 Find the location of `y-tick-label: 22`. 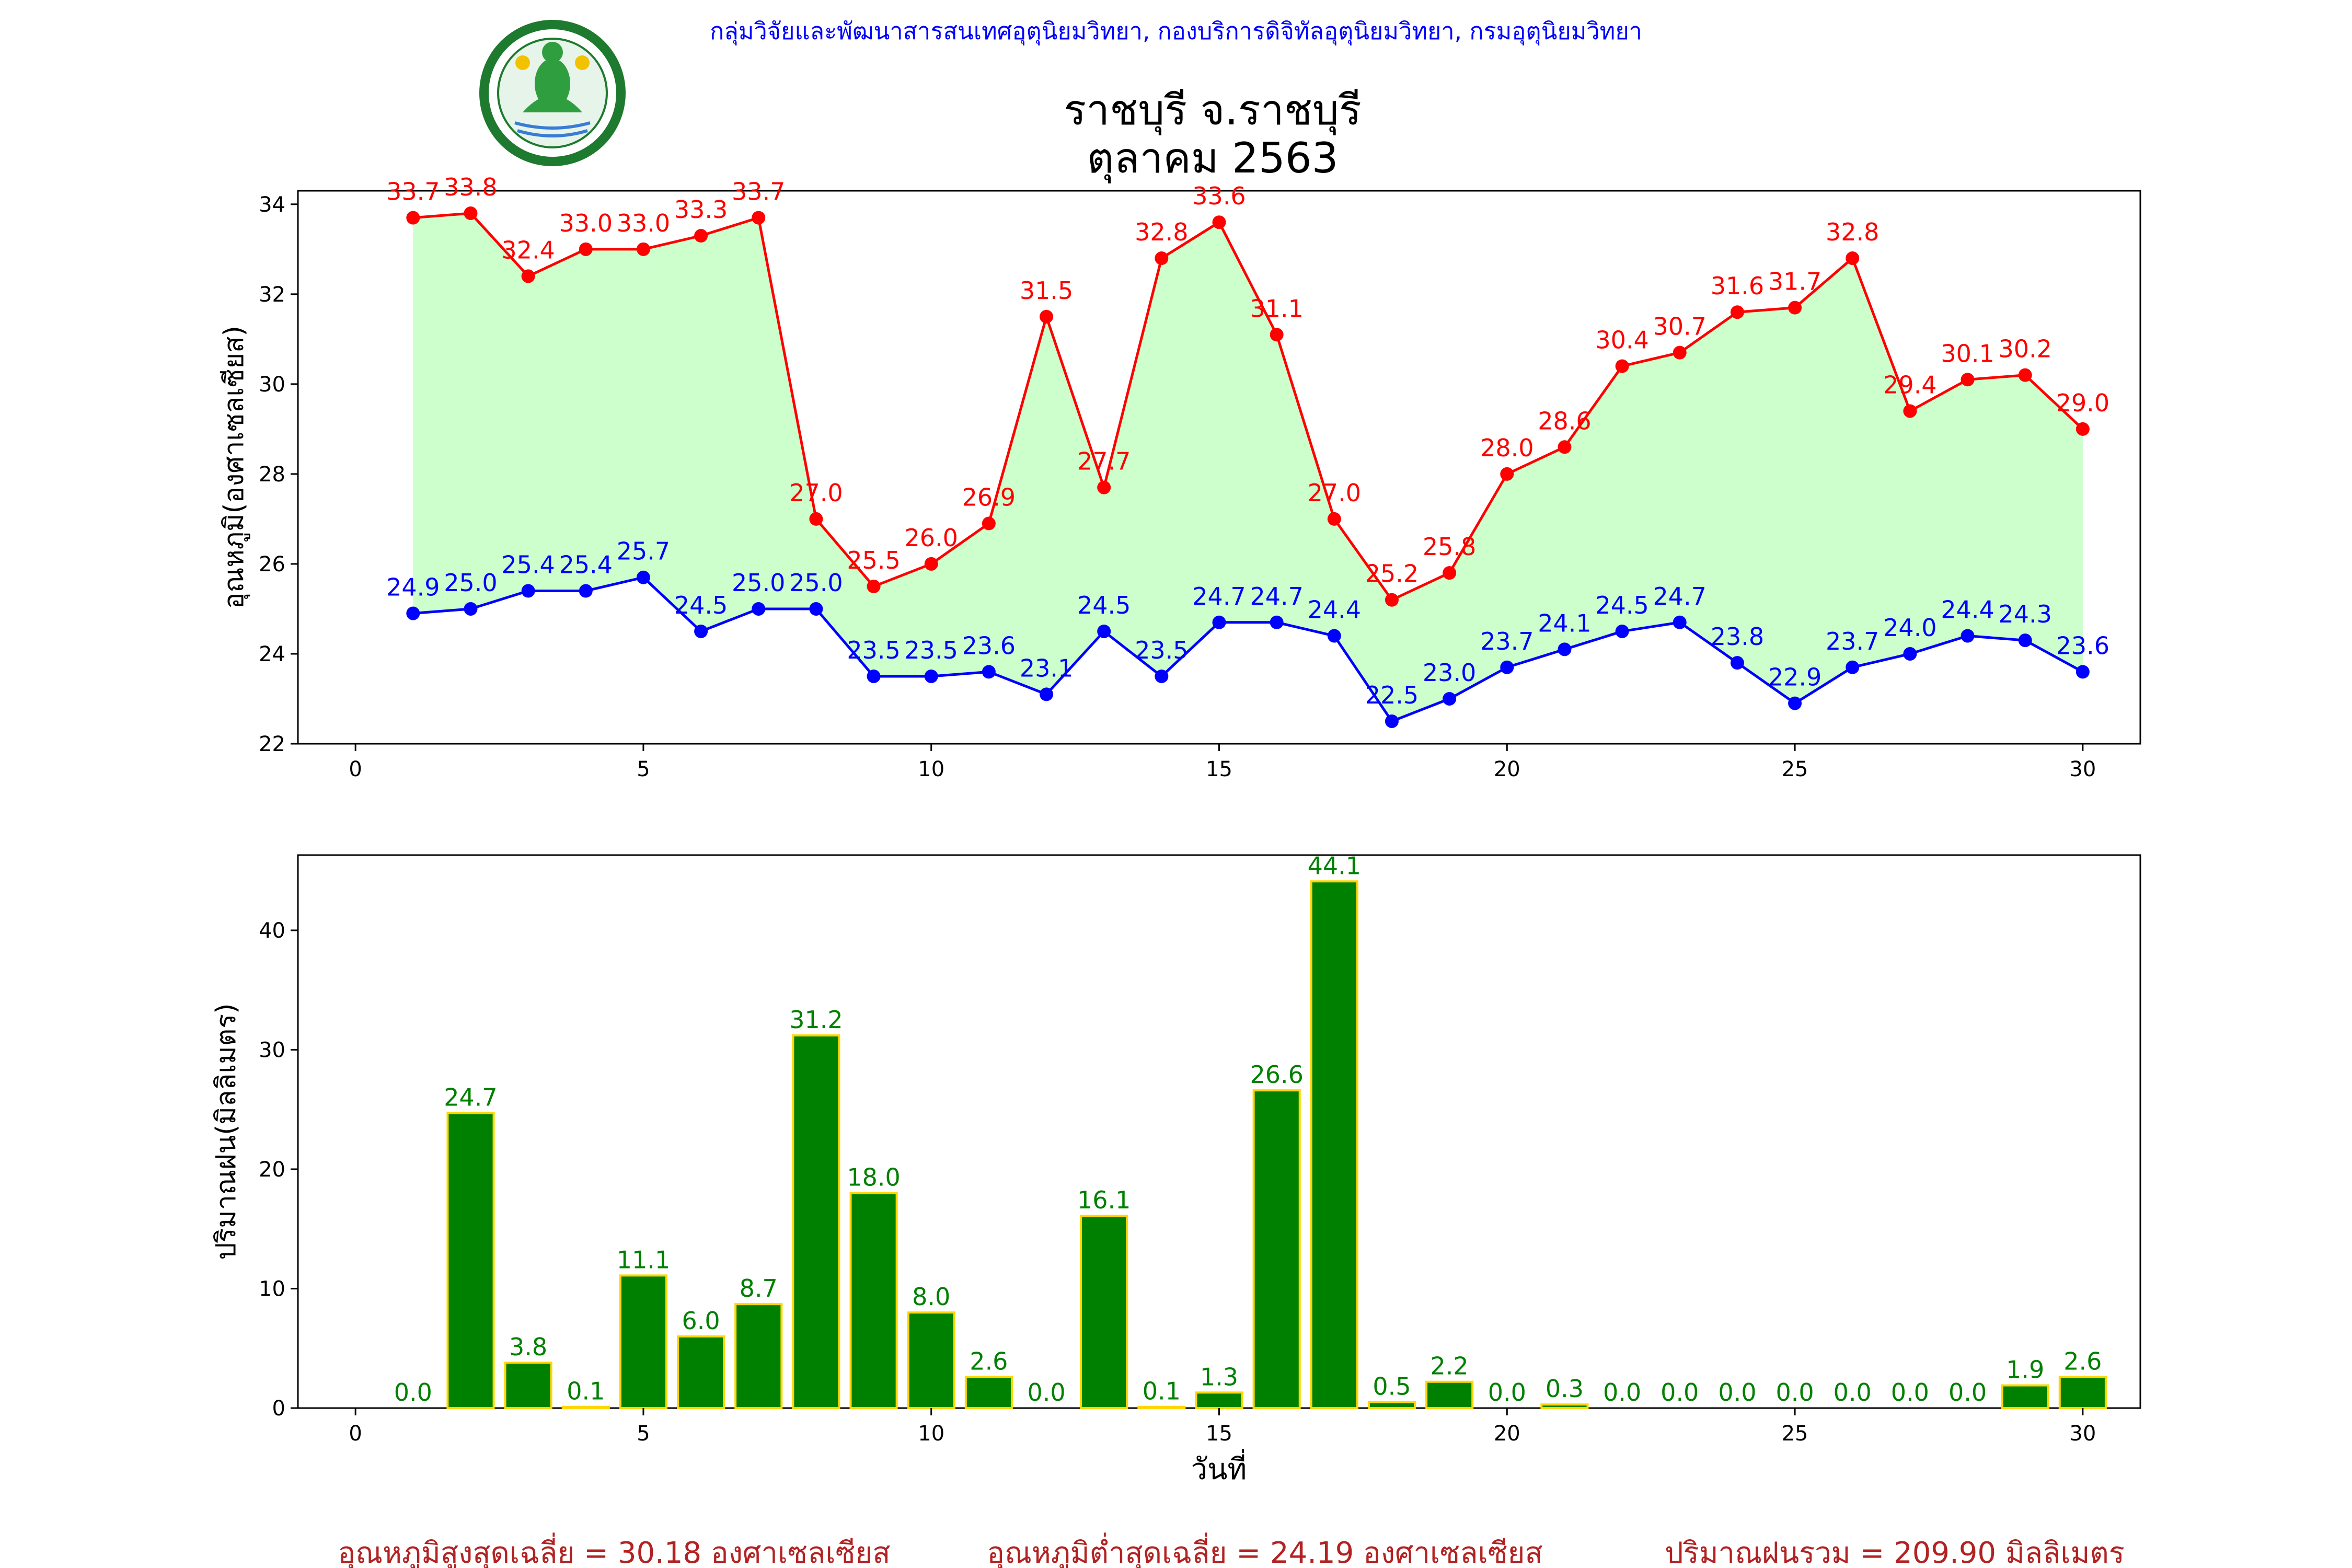

y-tick-label: 22 is located at coordinates (272, 744).